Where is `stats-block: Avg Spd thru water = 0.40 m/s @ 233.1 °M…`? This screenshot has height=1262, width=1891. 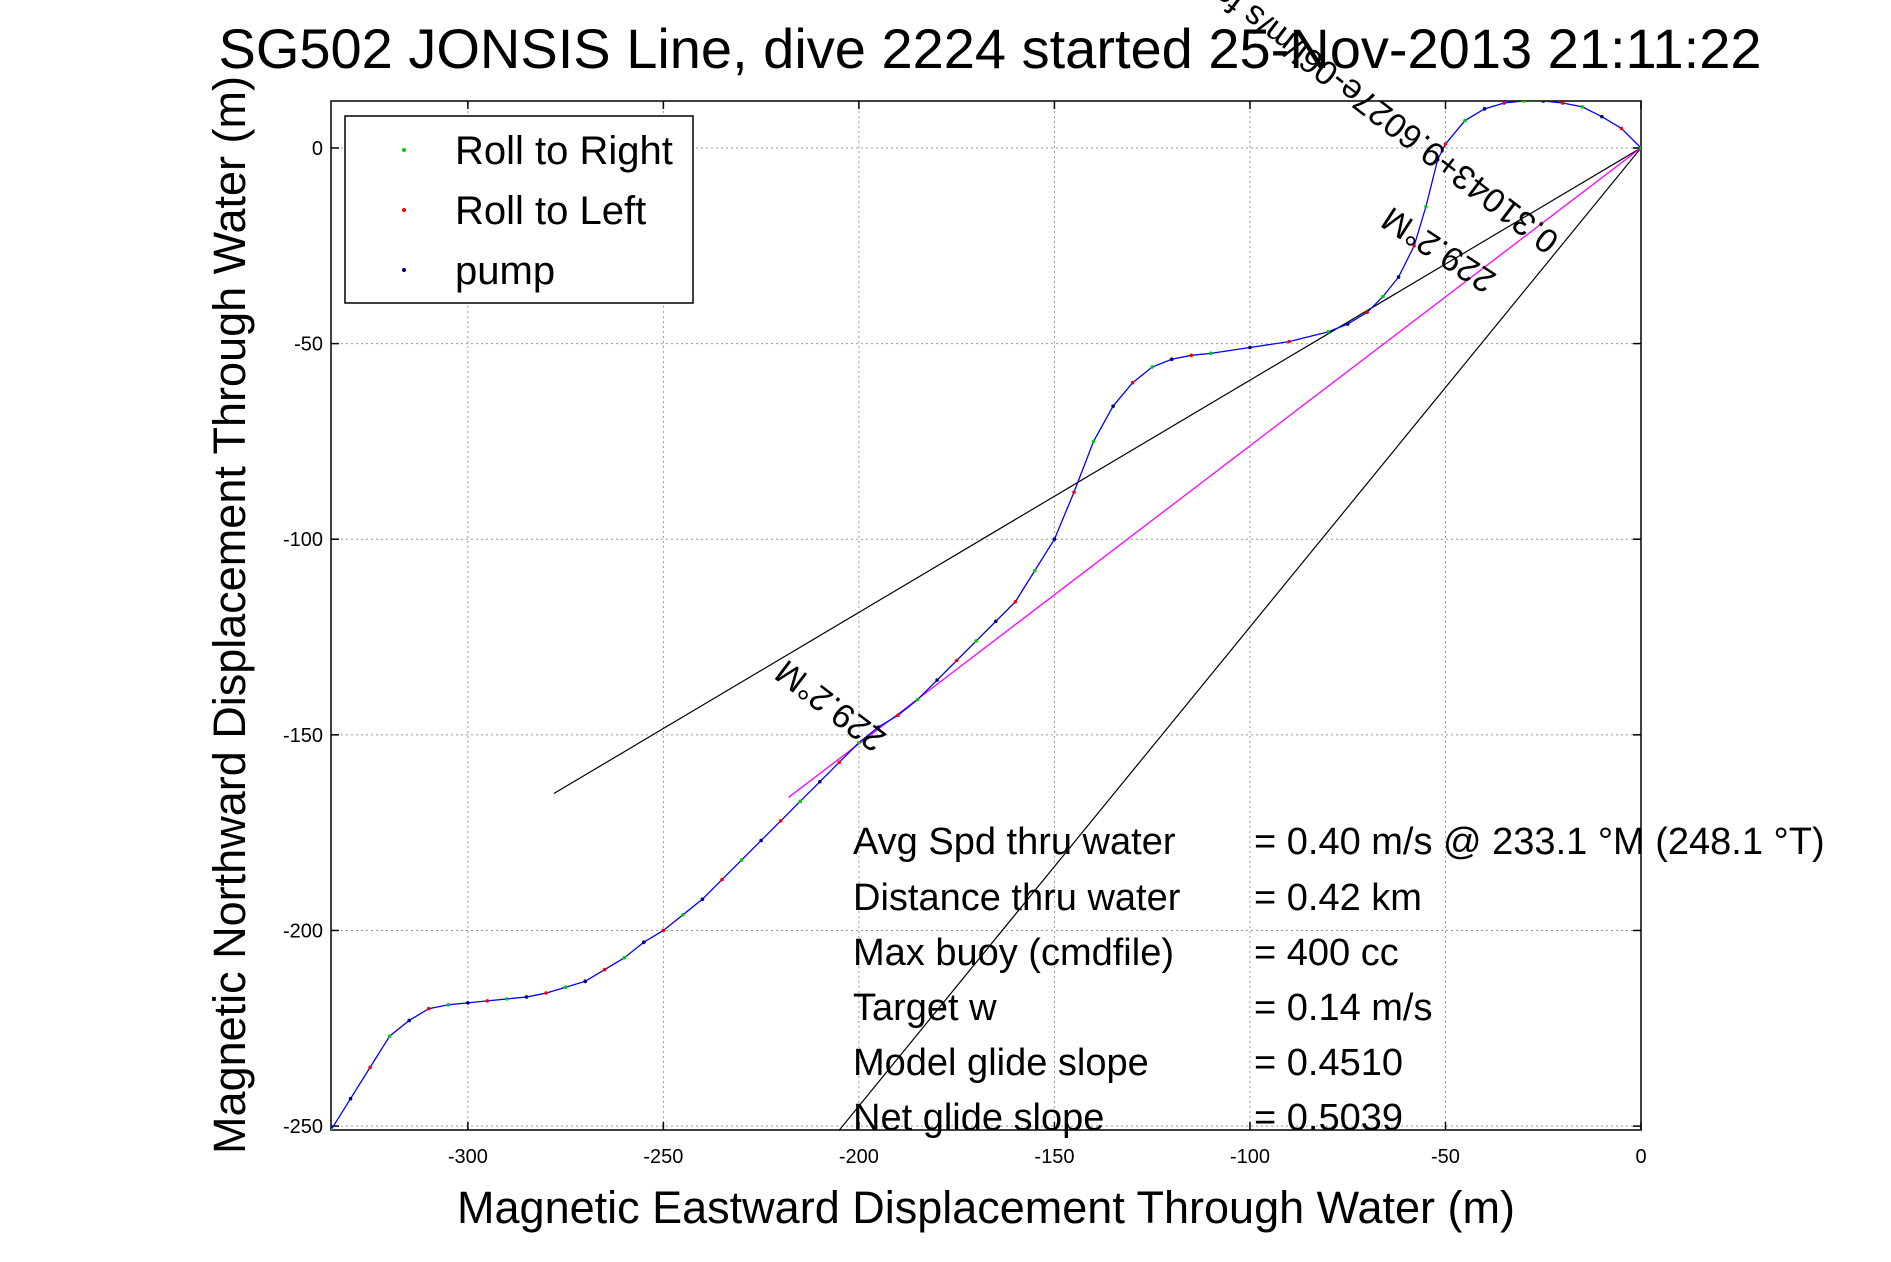
stats-block: Avg Spd thru water = 0.40 m/s @ 233.1 °M… is located at coordinates (1339, 980).